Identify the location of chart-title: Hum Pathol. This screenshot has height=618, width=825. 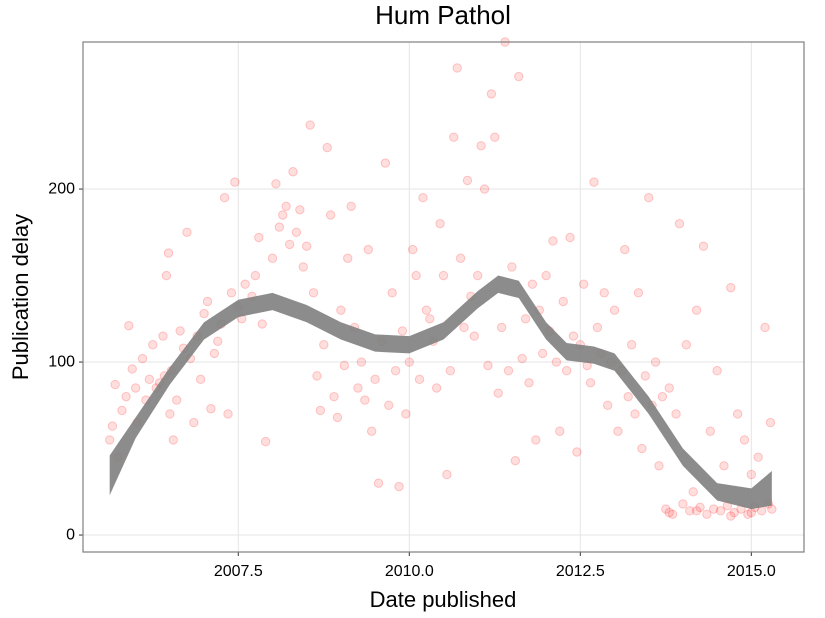
(443, 15).